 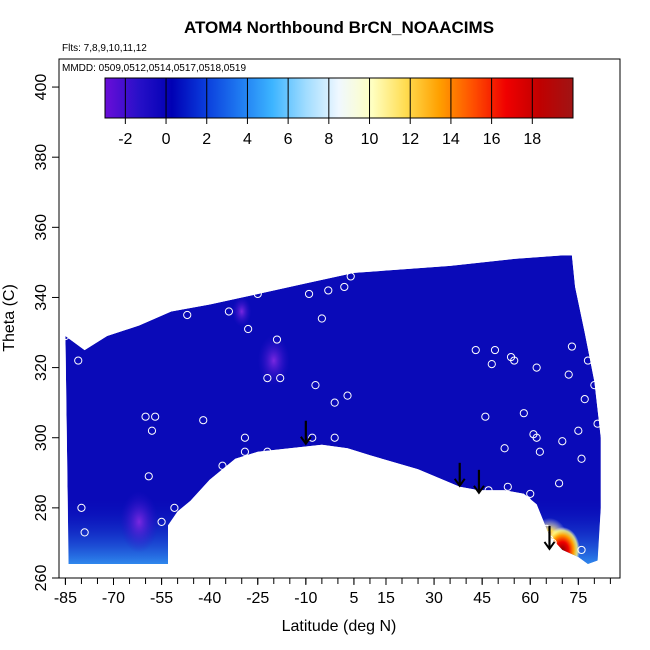 I want to click on y-tick-label: 280, so click(x=41, y=507).